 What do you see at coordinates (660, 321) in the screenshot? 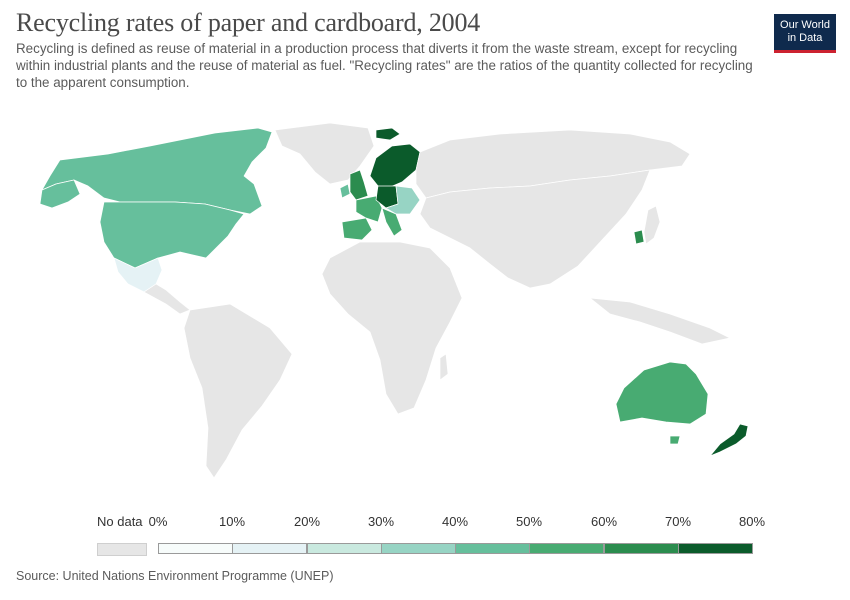
I see `region-southeast-asia` at bounding box center [660, 321].